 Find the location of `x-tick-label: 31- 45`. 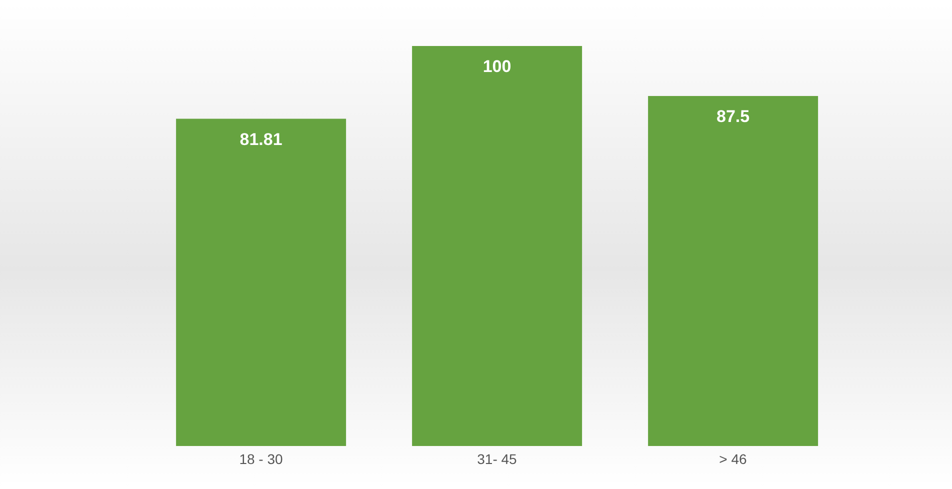

x-tick-label: 31- 45 is located at coordinates (497, 458).